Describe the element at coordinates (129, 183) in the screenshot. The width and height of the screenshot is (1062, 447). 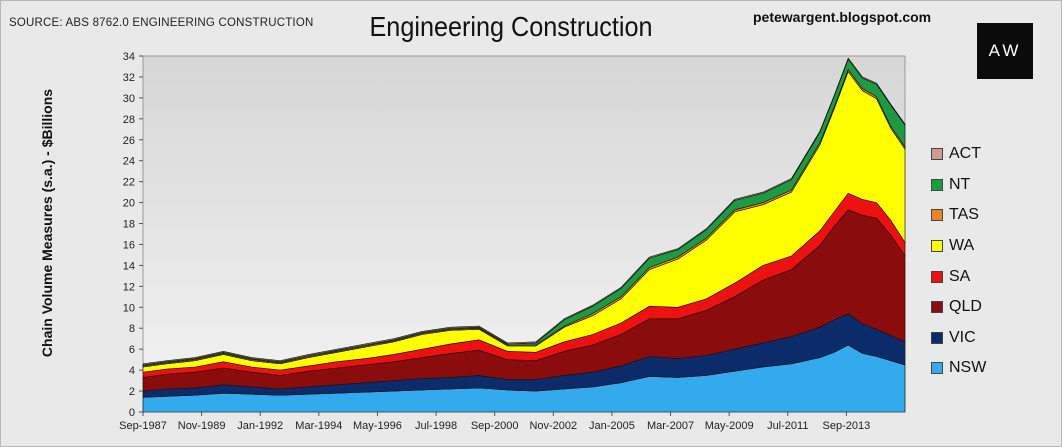
I see `y-tick-label: 22` at that location.